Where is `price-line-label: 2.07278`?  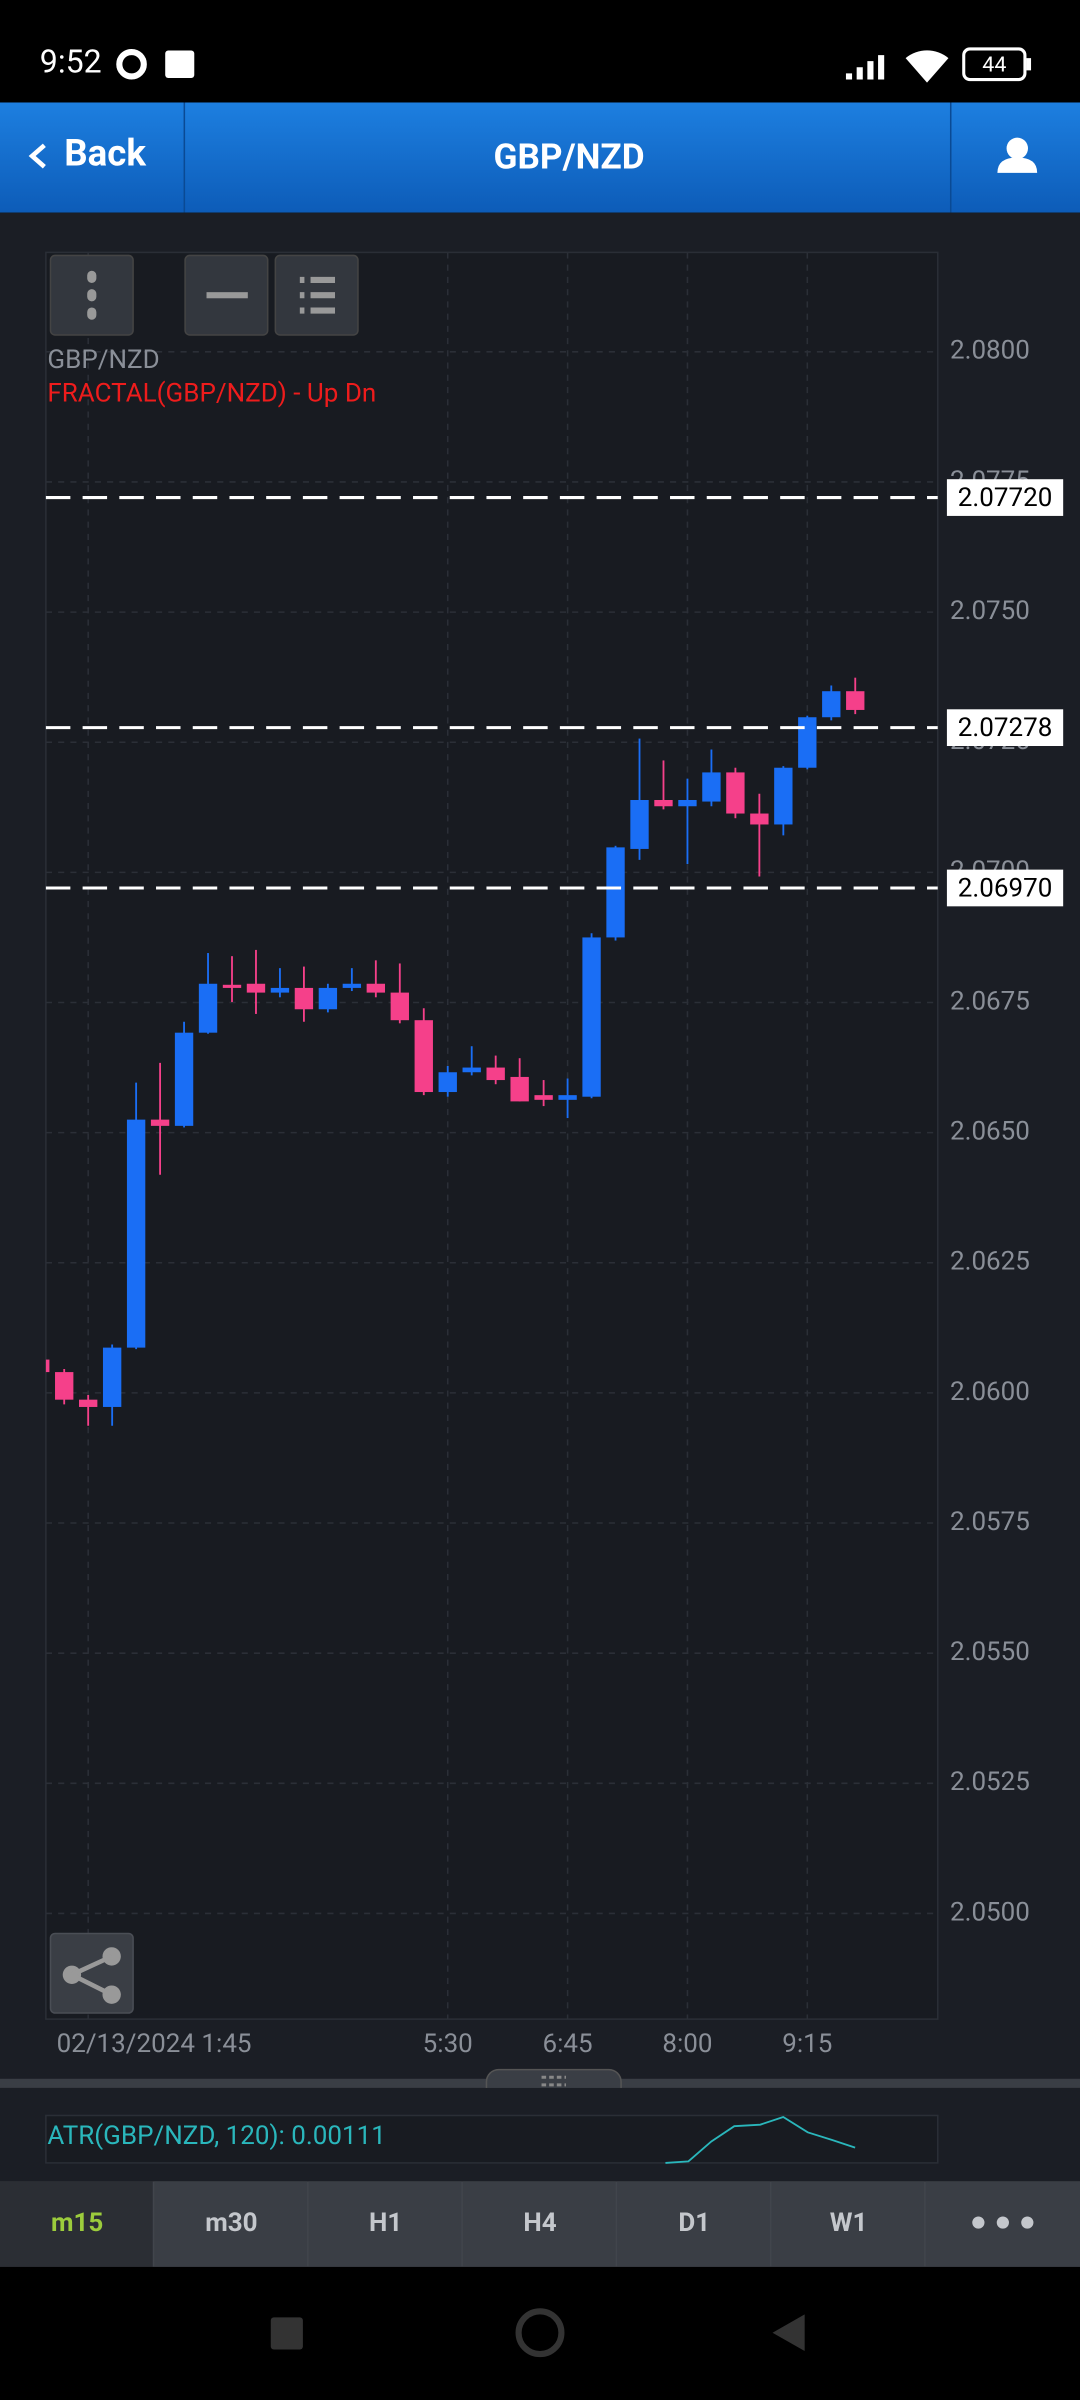
price-line-label: 2.07278 is located at coordinates (1005, 728).